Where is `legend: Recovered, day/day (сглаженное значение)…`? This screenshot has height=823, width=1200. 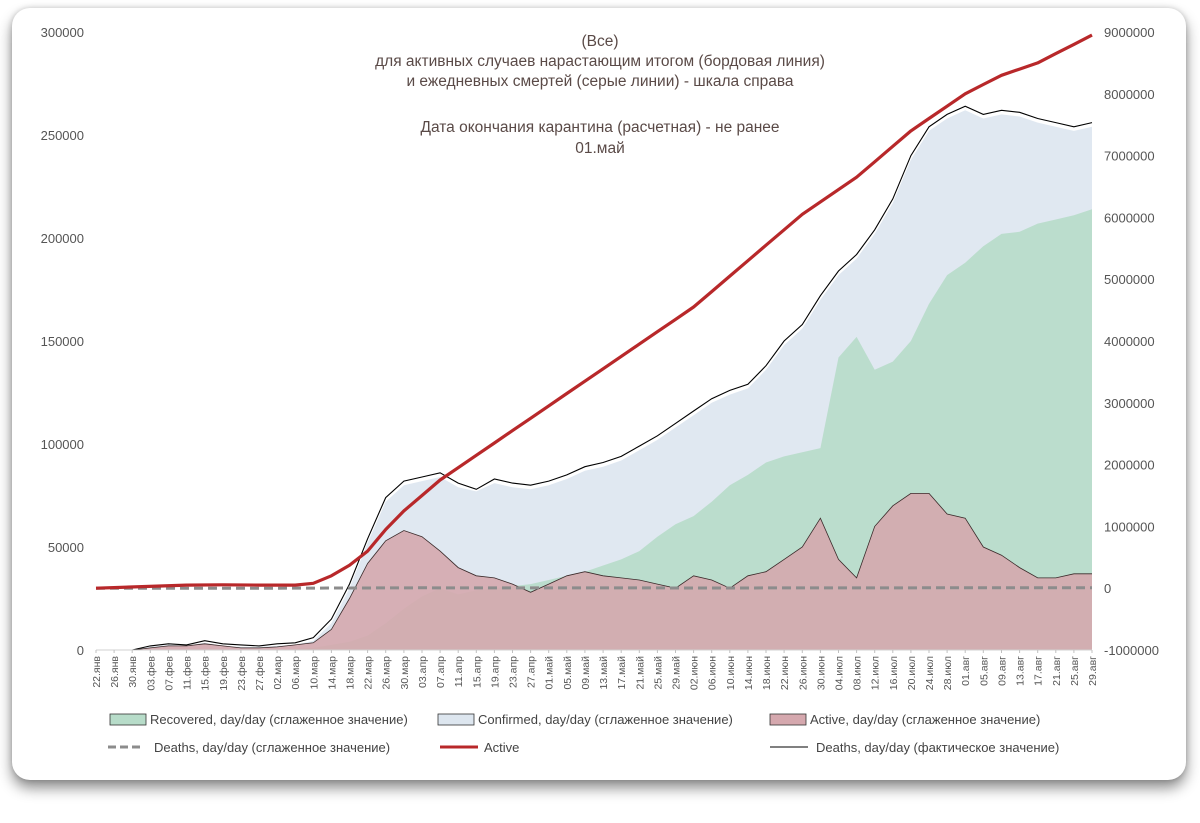
legend: Recovered, day/day (сглаженное значение)… is located at coordinates (583, 733).